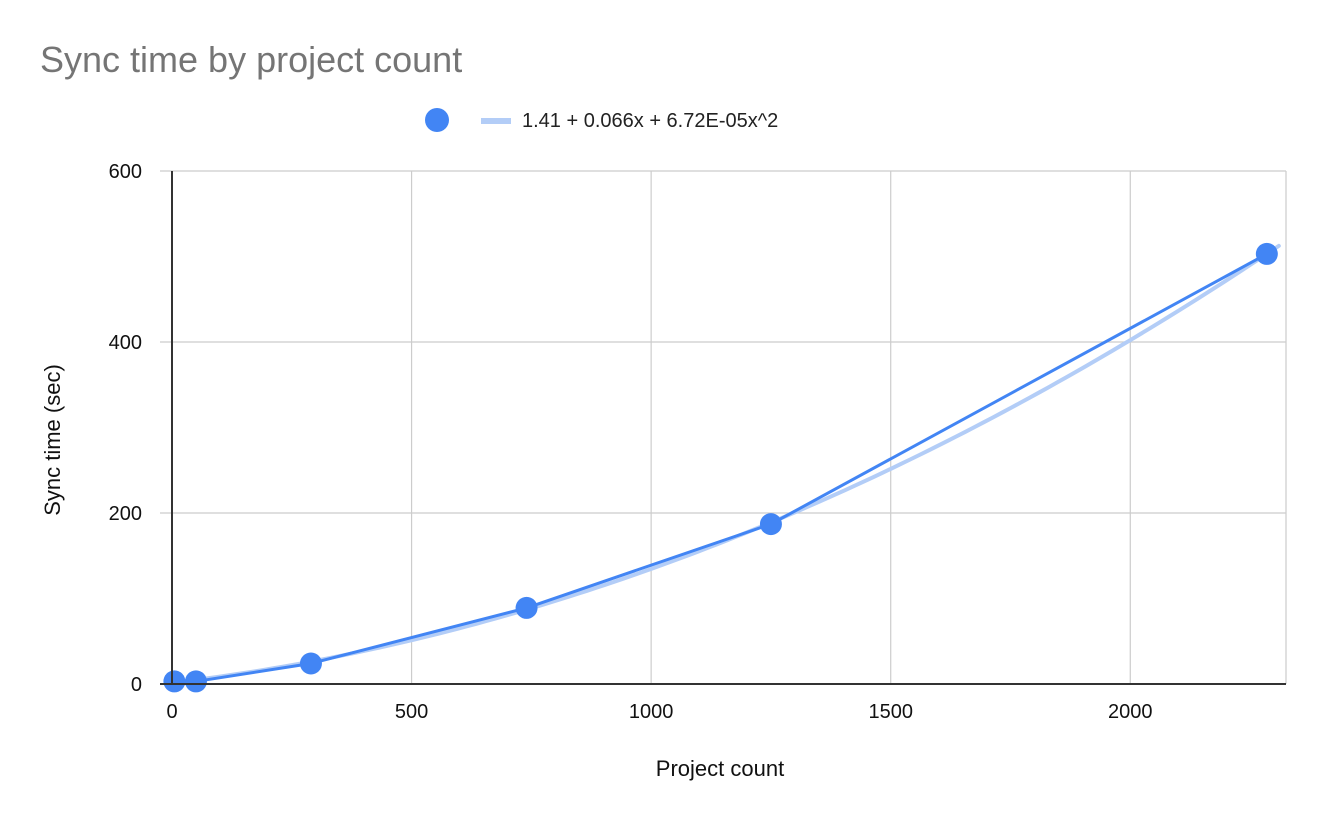 Image resolution: width=1328 pixels, height=822 pixels. What do you see at coordinates (651, 712) in the screenshot?
I see `x-tick-label: 1000` at bounding box center [651, 712].